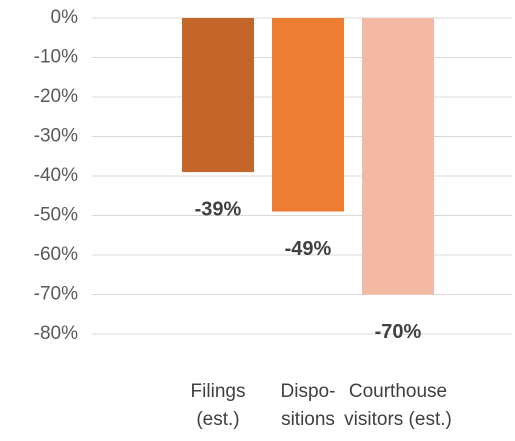 This screenshot has width=515, height=441. I want to click on x-tick-label: sitions, so click(308, 419).